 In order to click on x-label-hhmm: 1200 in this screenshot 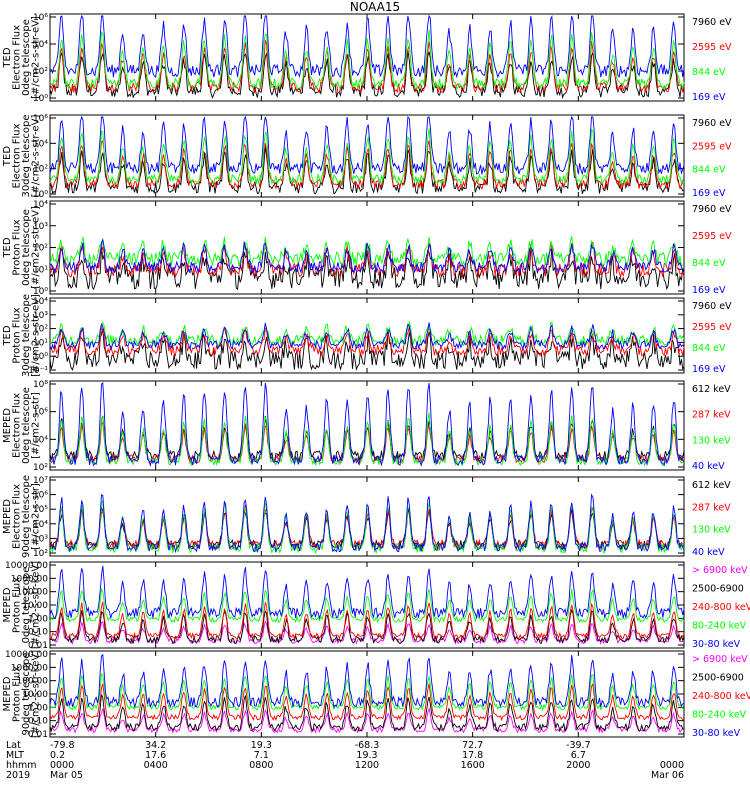, I will do `click(367, 765)`.